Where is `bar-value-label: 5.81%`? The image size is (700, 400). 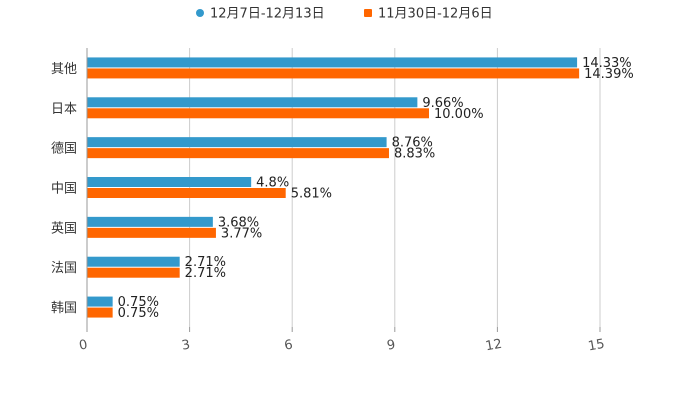 bar-value-label: 5.81% is located at coordinates (311, 194).